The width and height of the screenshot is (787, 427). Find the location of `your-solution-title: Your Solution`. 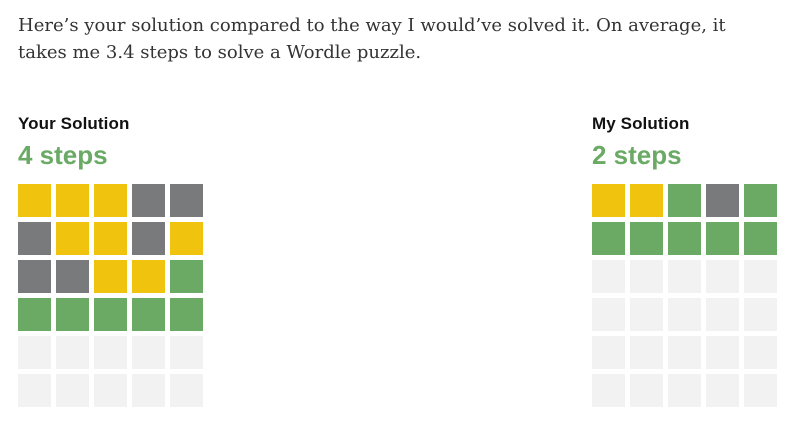

your-solution-title: Your Solution is located at coordinates (74, 123).